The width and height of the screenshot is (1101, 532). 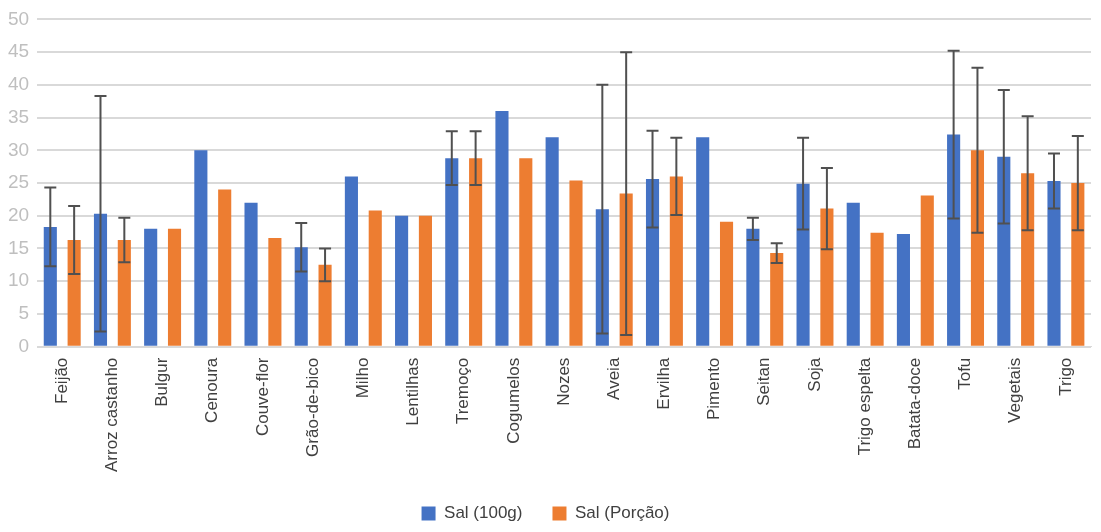 What do you see at coordinates (18, 214) in the screenshot?
I see `y-tick-label: 20` at bounding box center [18, 214].